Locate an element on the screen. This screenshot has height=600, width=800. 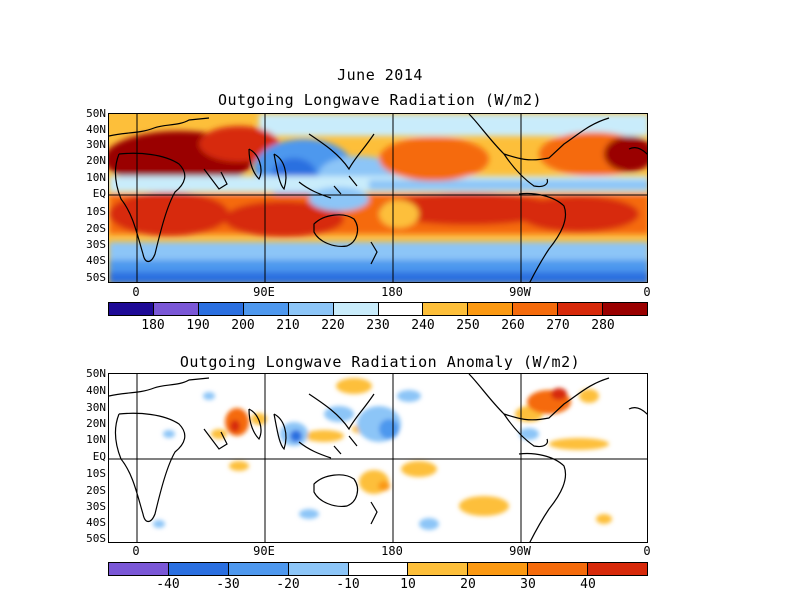
colorbar-label: 220 is located at coordinates (333, 325).